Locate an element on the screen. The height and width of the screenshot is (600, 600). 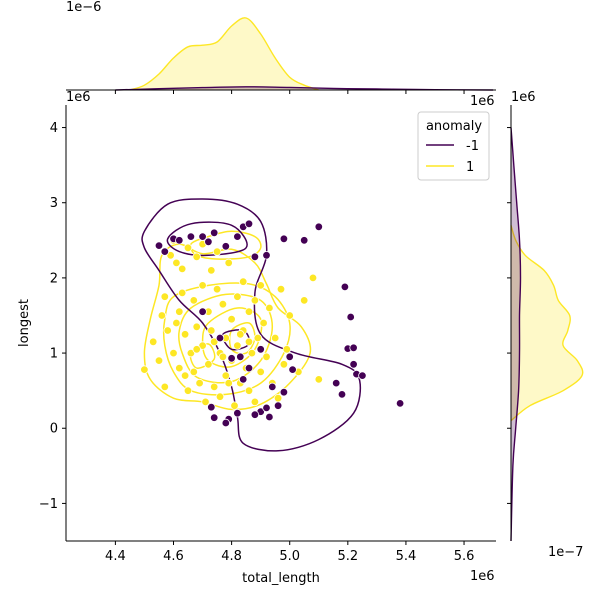
contour--1-1 is located at coordinates (207, 239).